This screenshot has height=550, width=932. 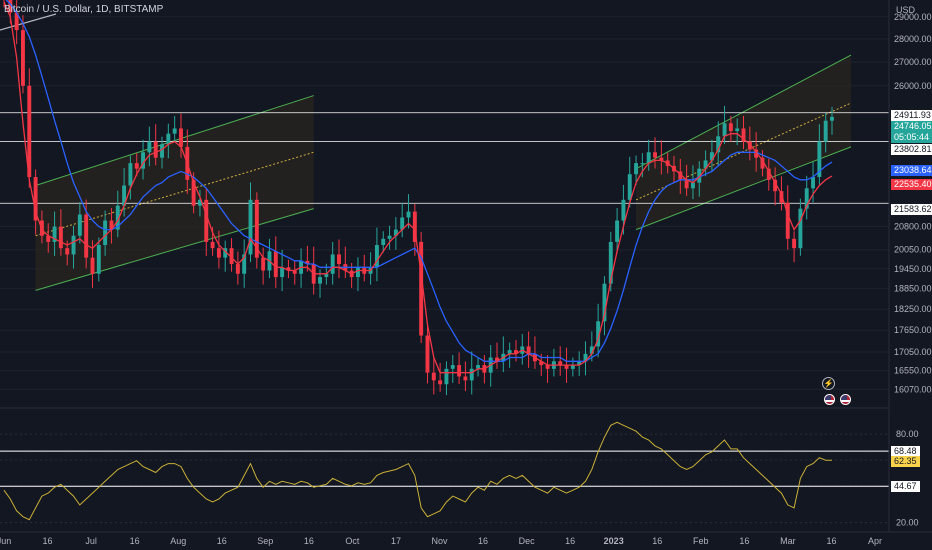 I want to click on price-tick-label: 26000.00, so click(x=913, y=86).